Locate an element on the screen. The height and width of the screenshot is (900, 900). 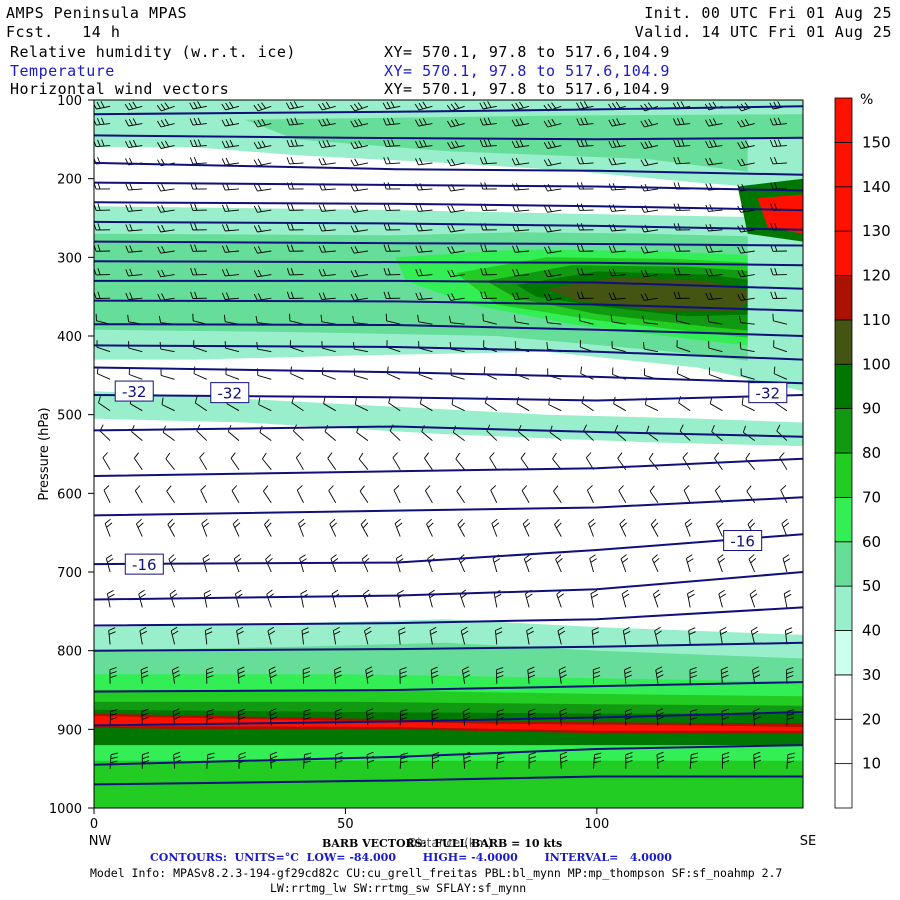
x-tick-label: 100 is located at coordinates (596, 824).